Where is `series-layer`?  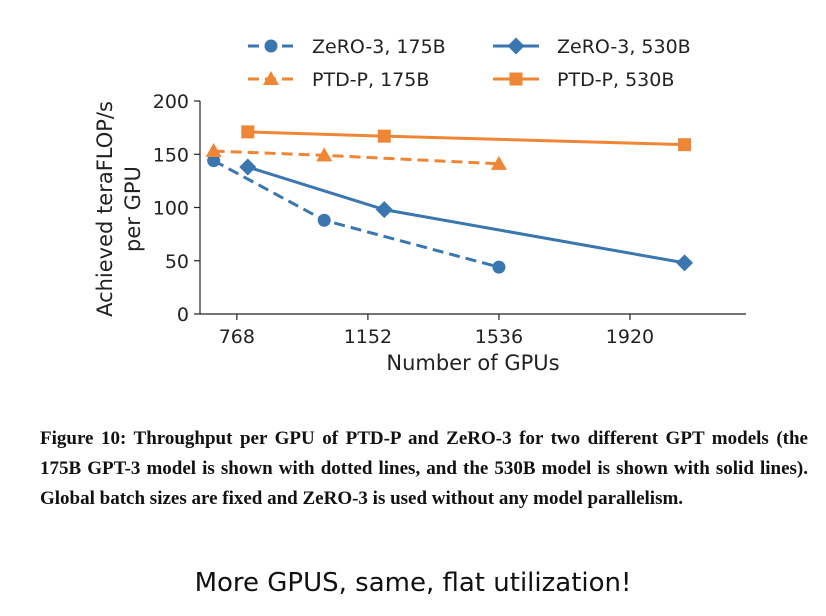 series-layer is located at coordinates (449, 199).